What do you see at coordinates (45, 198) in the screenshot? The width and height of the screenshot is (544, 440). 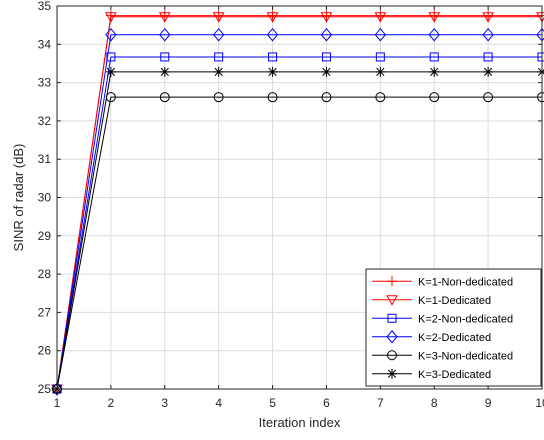 I see `y-tick-label: 30` at bounding box center [45, 198].